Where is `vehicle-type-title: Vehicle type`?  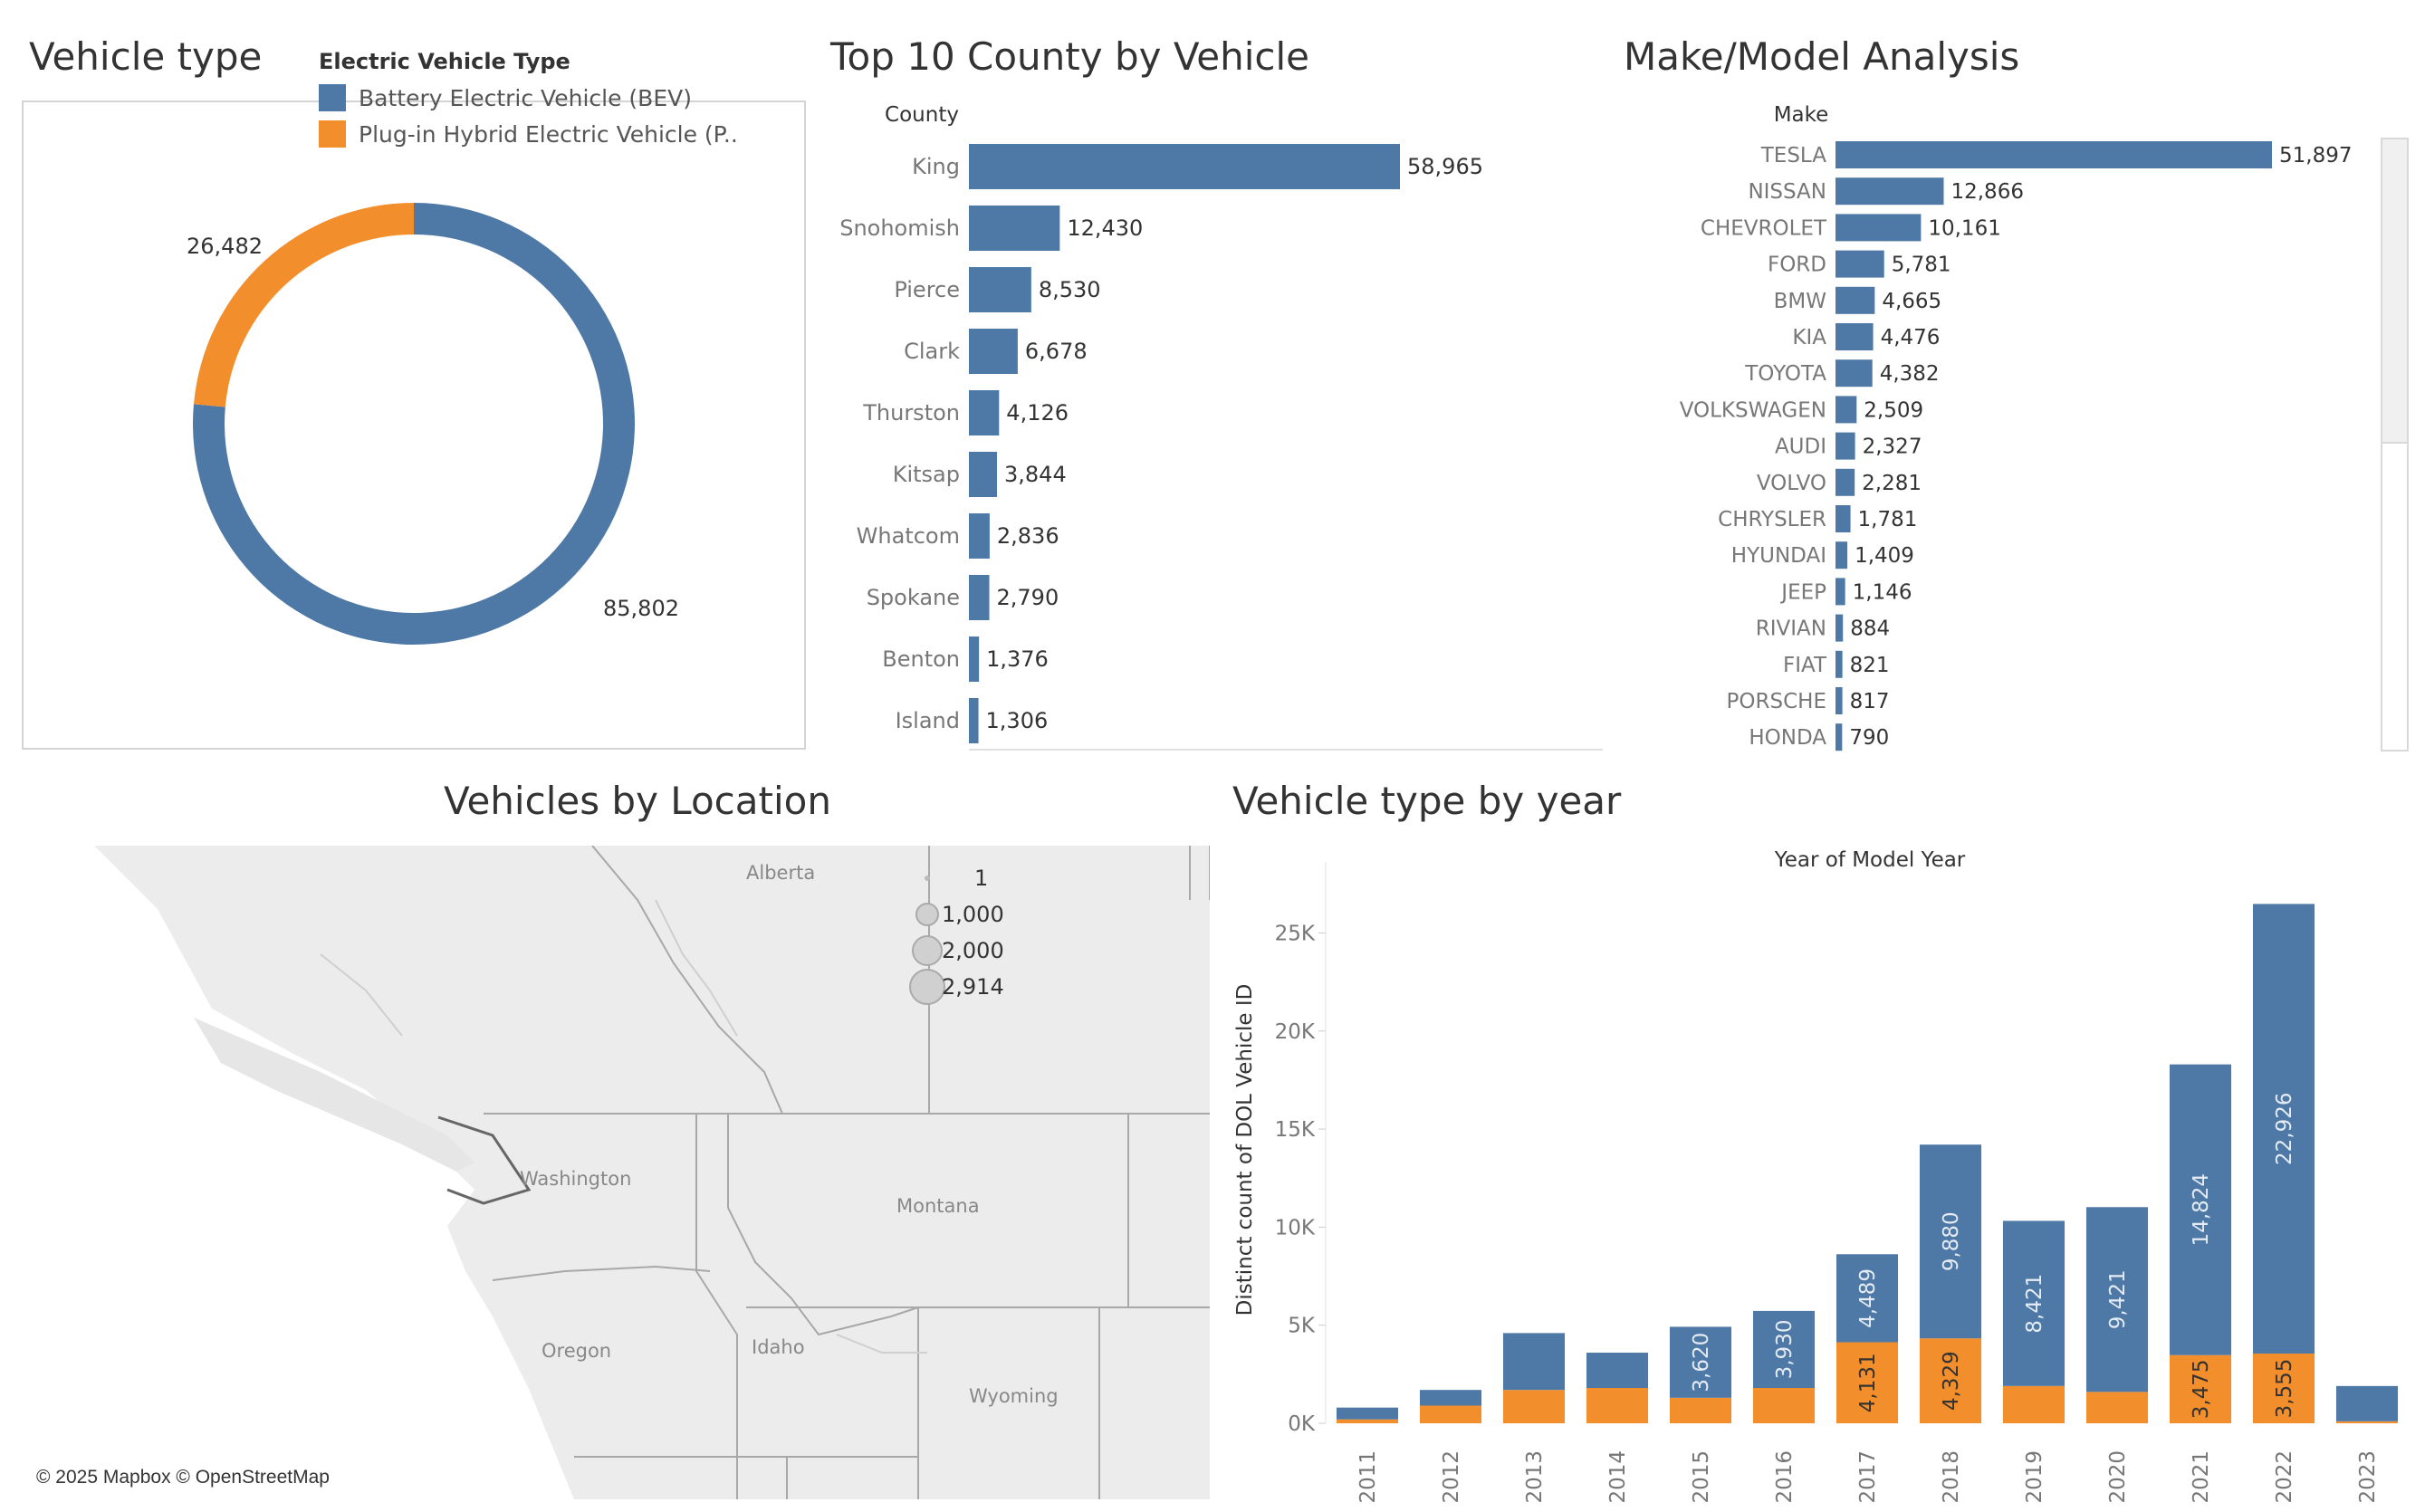
vehicle-type-title: Vehicle type is located at coordinates (146, 56).